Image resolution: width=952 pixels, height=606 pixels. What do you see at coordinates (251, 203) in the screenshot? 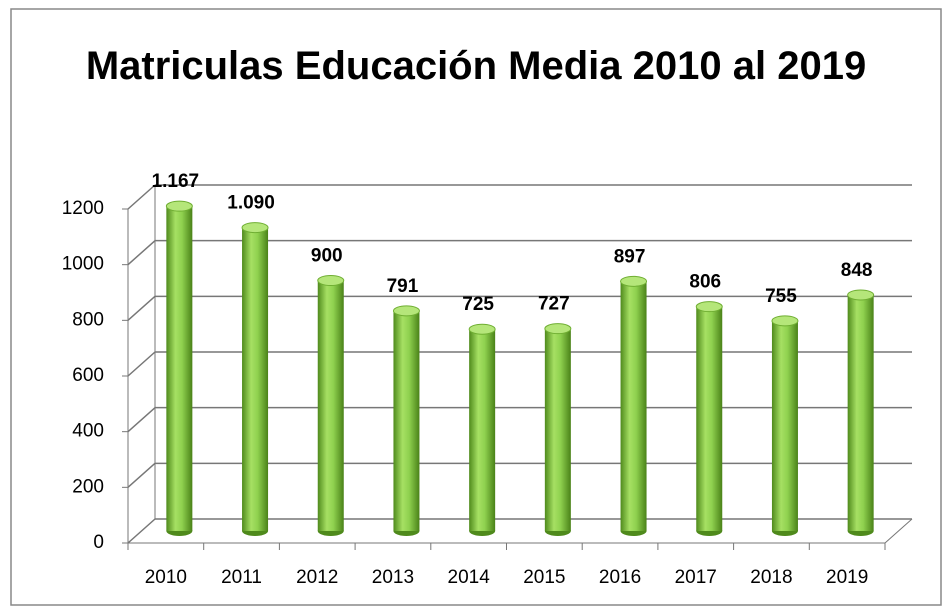
I see `data-label: 1.090` at bounding box center [251, 203].